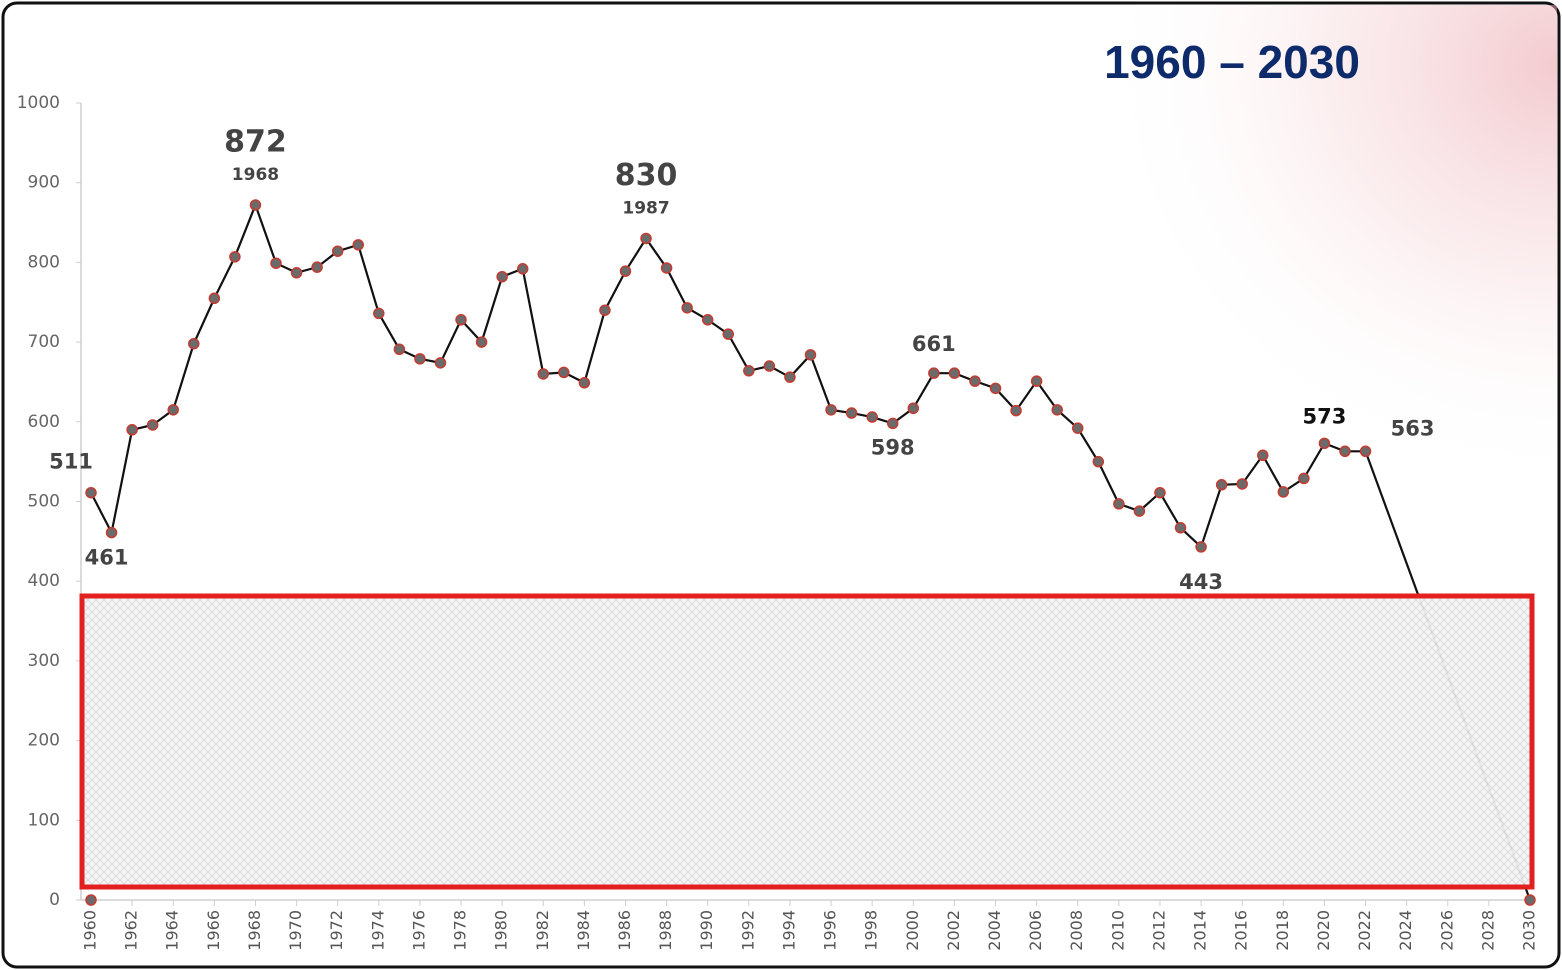 This screenshot has height=970, width=1562. Describe the element at coordinates (624, 930) in the screenshot. I see `x-tick-label: 1986` at that location.